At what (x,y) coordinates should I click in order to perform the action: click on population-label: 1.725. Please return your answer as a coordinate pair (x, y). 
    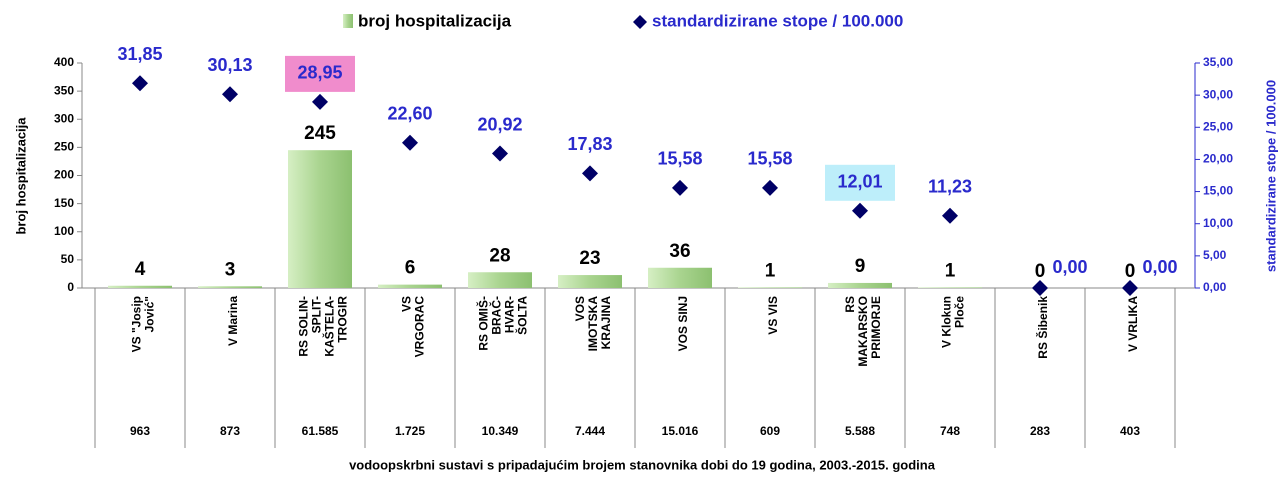
    Looking at the image, I should click on (410, 431).